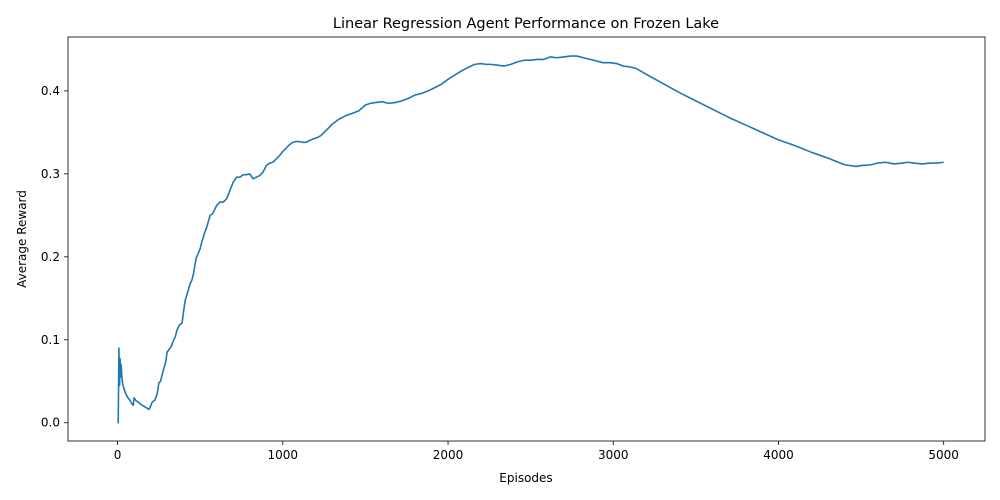 The width and height of the screenshot is (1000, 500). I want to click on y-tick-label: 0.0, so click(50, 423).